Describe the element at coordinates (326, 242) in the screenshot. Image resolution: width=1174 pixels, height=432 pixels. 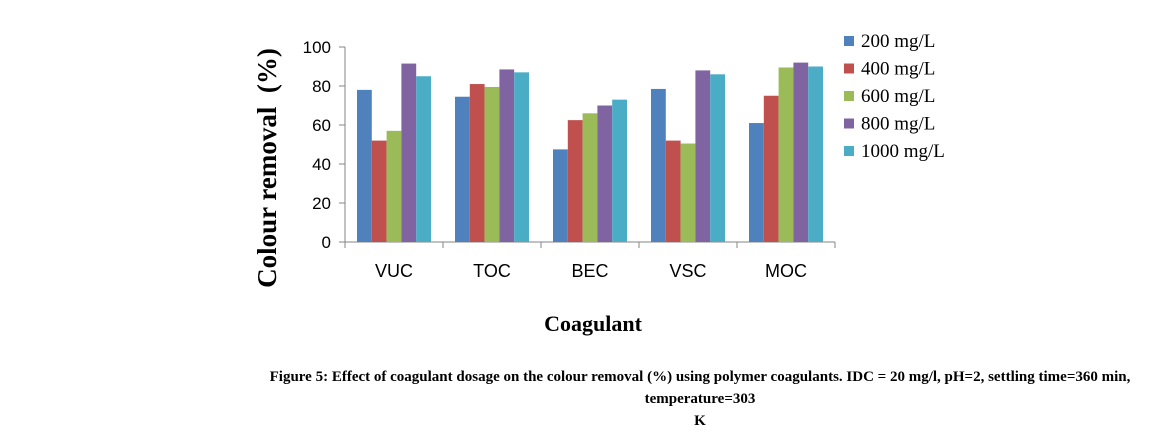
I see `y-tick-label: 0` at that location.